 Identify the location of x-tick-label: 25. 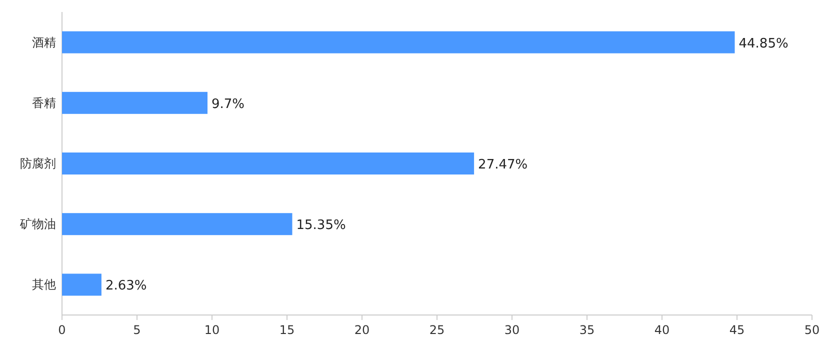
(437, 330).